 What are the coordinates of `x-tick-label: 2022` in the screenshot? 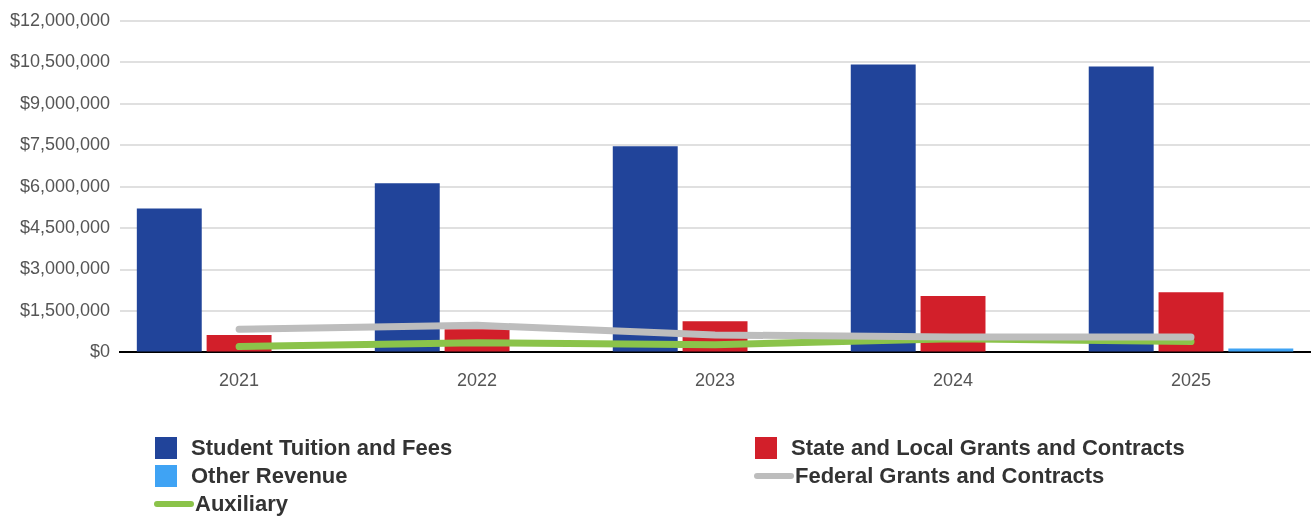 It's located at (477, 380).